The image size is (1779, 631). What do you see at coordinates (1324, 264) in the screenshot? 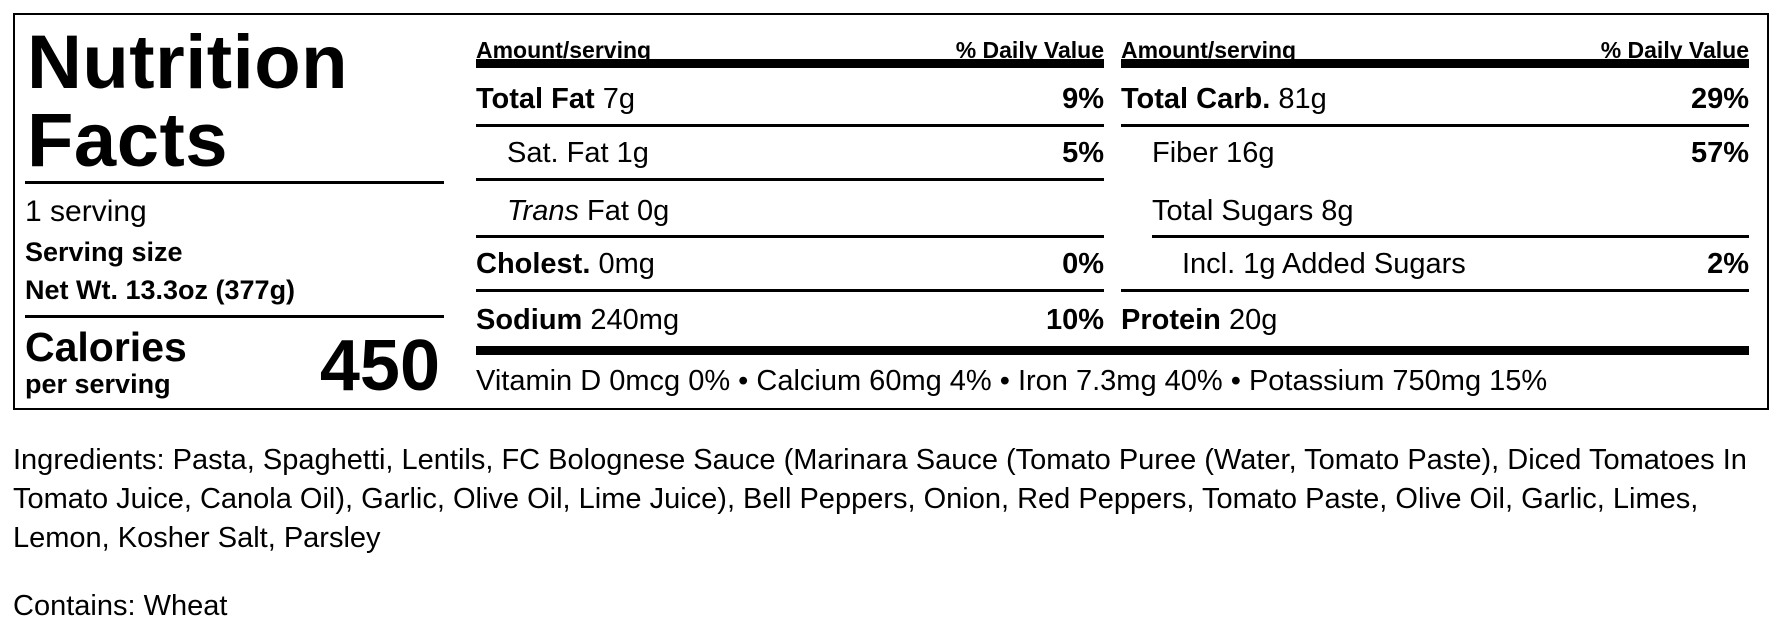
I see `nutrient-name: Incl. 1g Added Sugars` at bounding box center [1324, 264].